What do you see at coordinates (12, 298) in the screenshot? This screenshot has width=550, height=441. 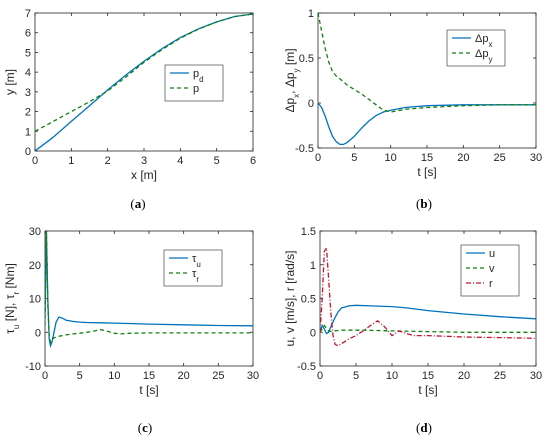 I see `y-axis-label: τu [N], τr [Nm]` at bounding box center [12, 298].